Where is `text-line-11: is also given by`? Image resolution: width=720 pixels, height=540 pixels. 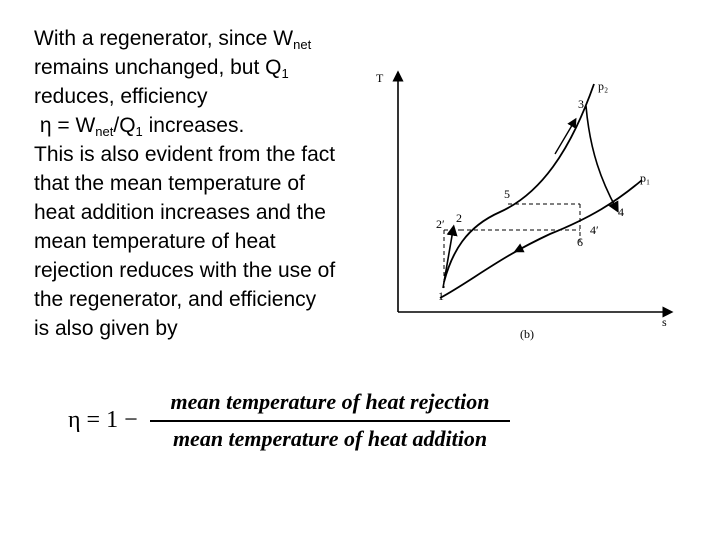
text-line-11: is also given by is located at coordinates (106, 328).